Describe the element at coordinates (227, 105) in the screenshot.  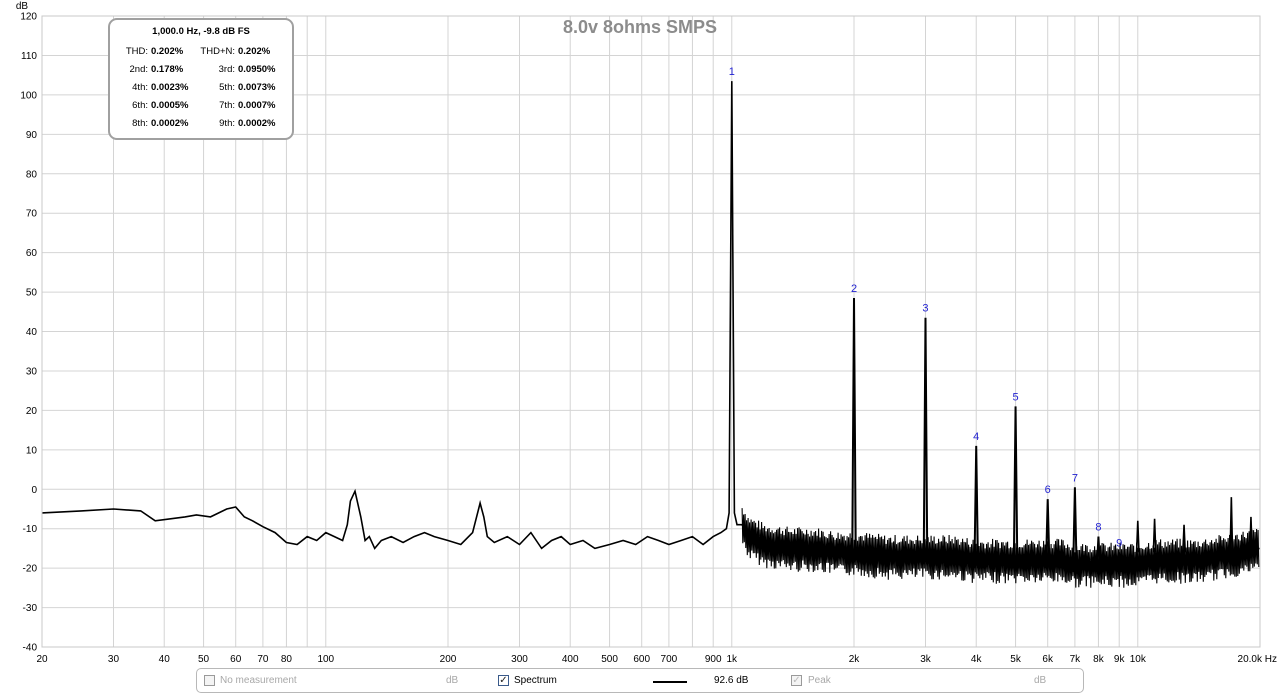
I see `info-label: 7th:` at that location.